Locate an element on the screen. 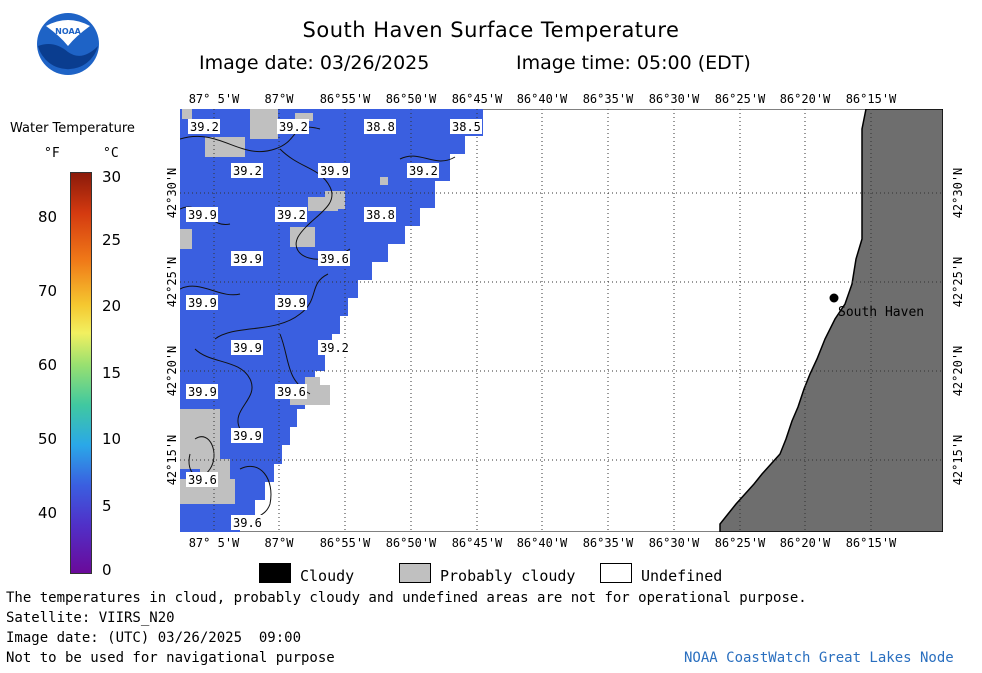  lat-label-left: 42°30'N is located at coordinates (172, 193).